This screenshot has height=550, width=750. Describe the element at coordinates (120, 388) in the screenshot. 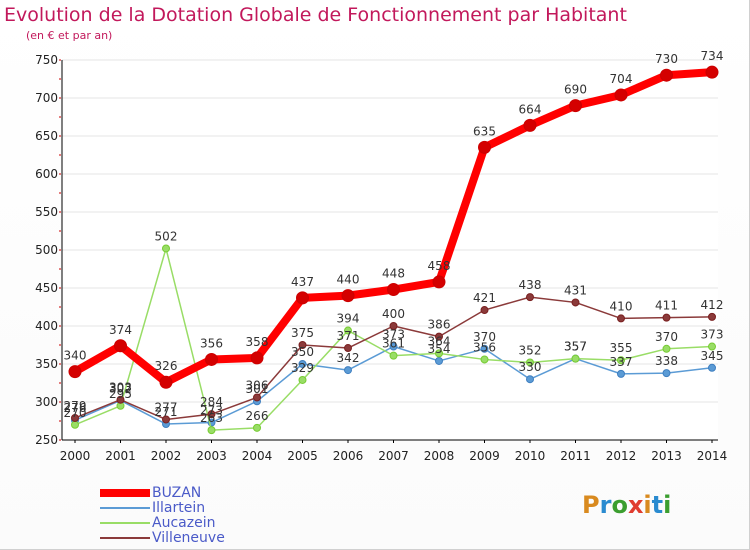

I see `data-label-illartein-2001: 302` at that location.